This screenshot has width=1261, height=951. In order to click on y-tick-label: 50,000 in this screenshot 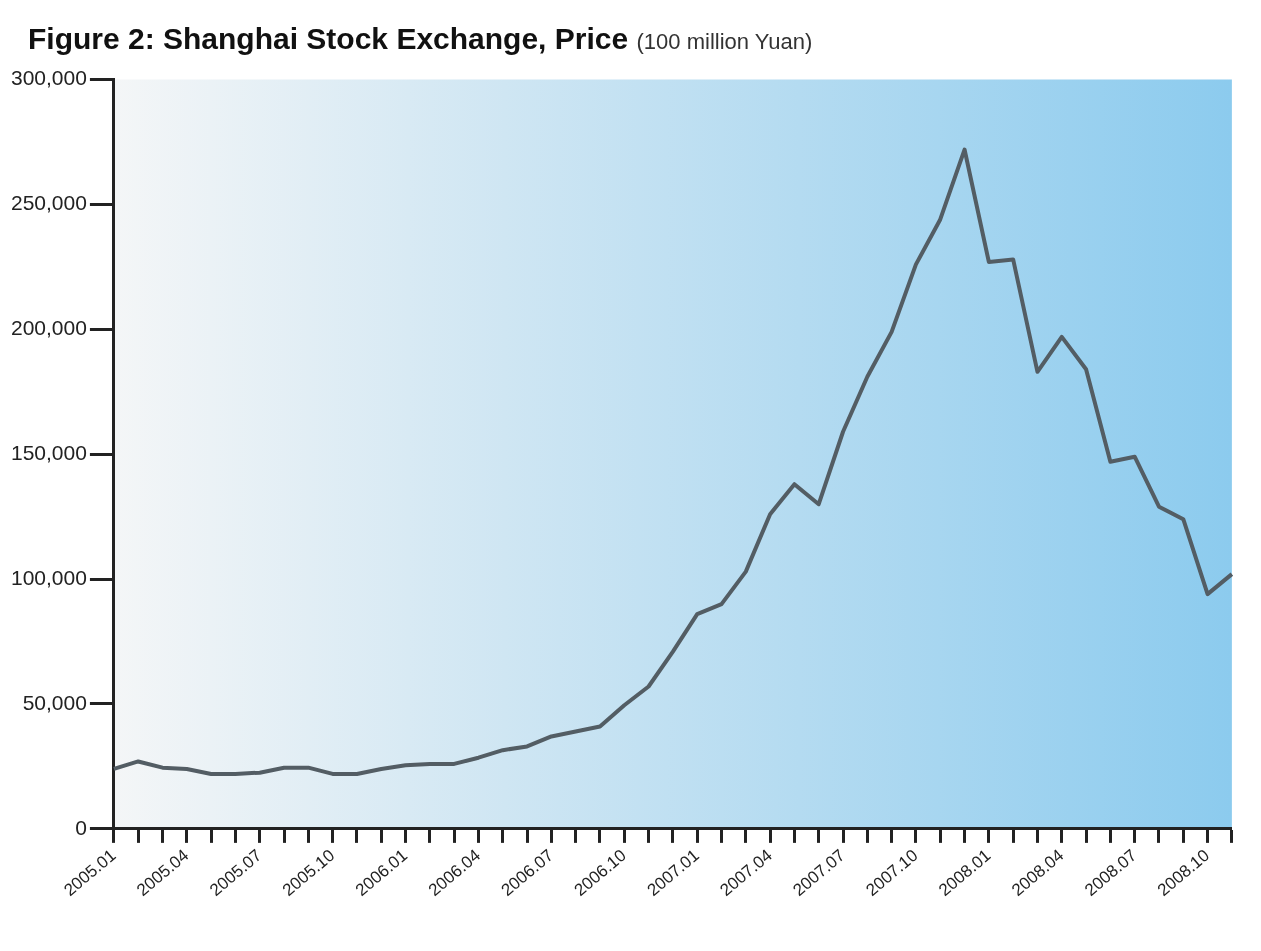, I will do `click(54, 702)`.